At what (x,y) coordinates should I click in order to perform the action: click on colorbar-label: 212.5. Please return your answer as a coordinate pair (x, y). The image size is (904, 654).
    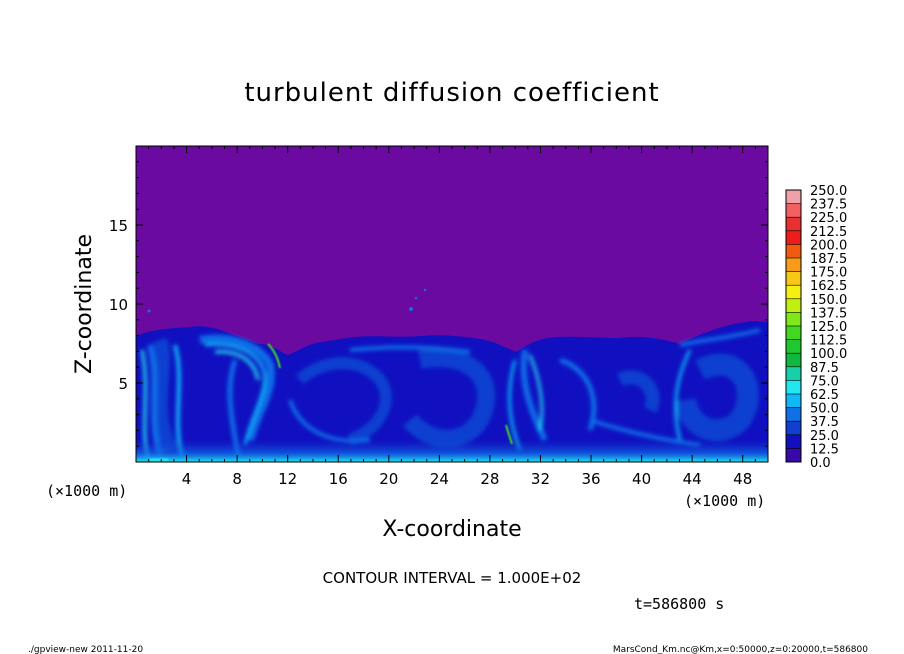
    Looking at the image, I should click on (828, 232).